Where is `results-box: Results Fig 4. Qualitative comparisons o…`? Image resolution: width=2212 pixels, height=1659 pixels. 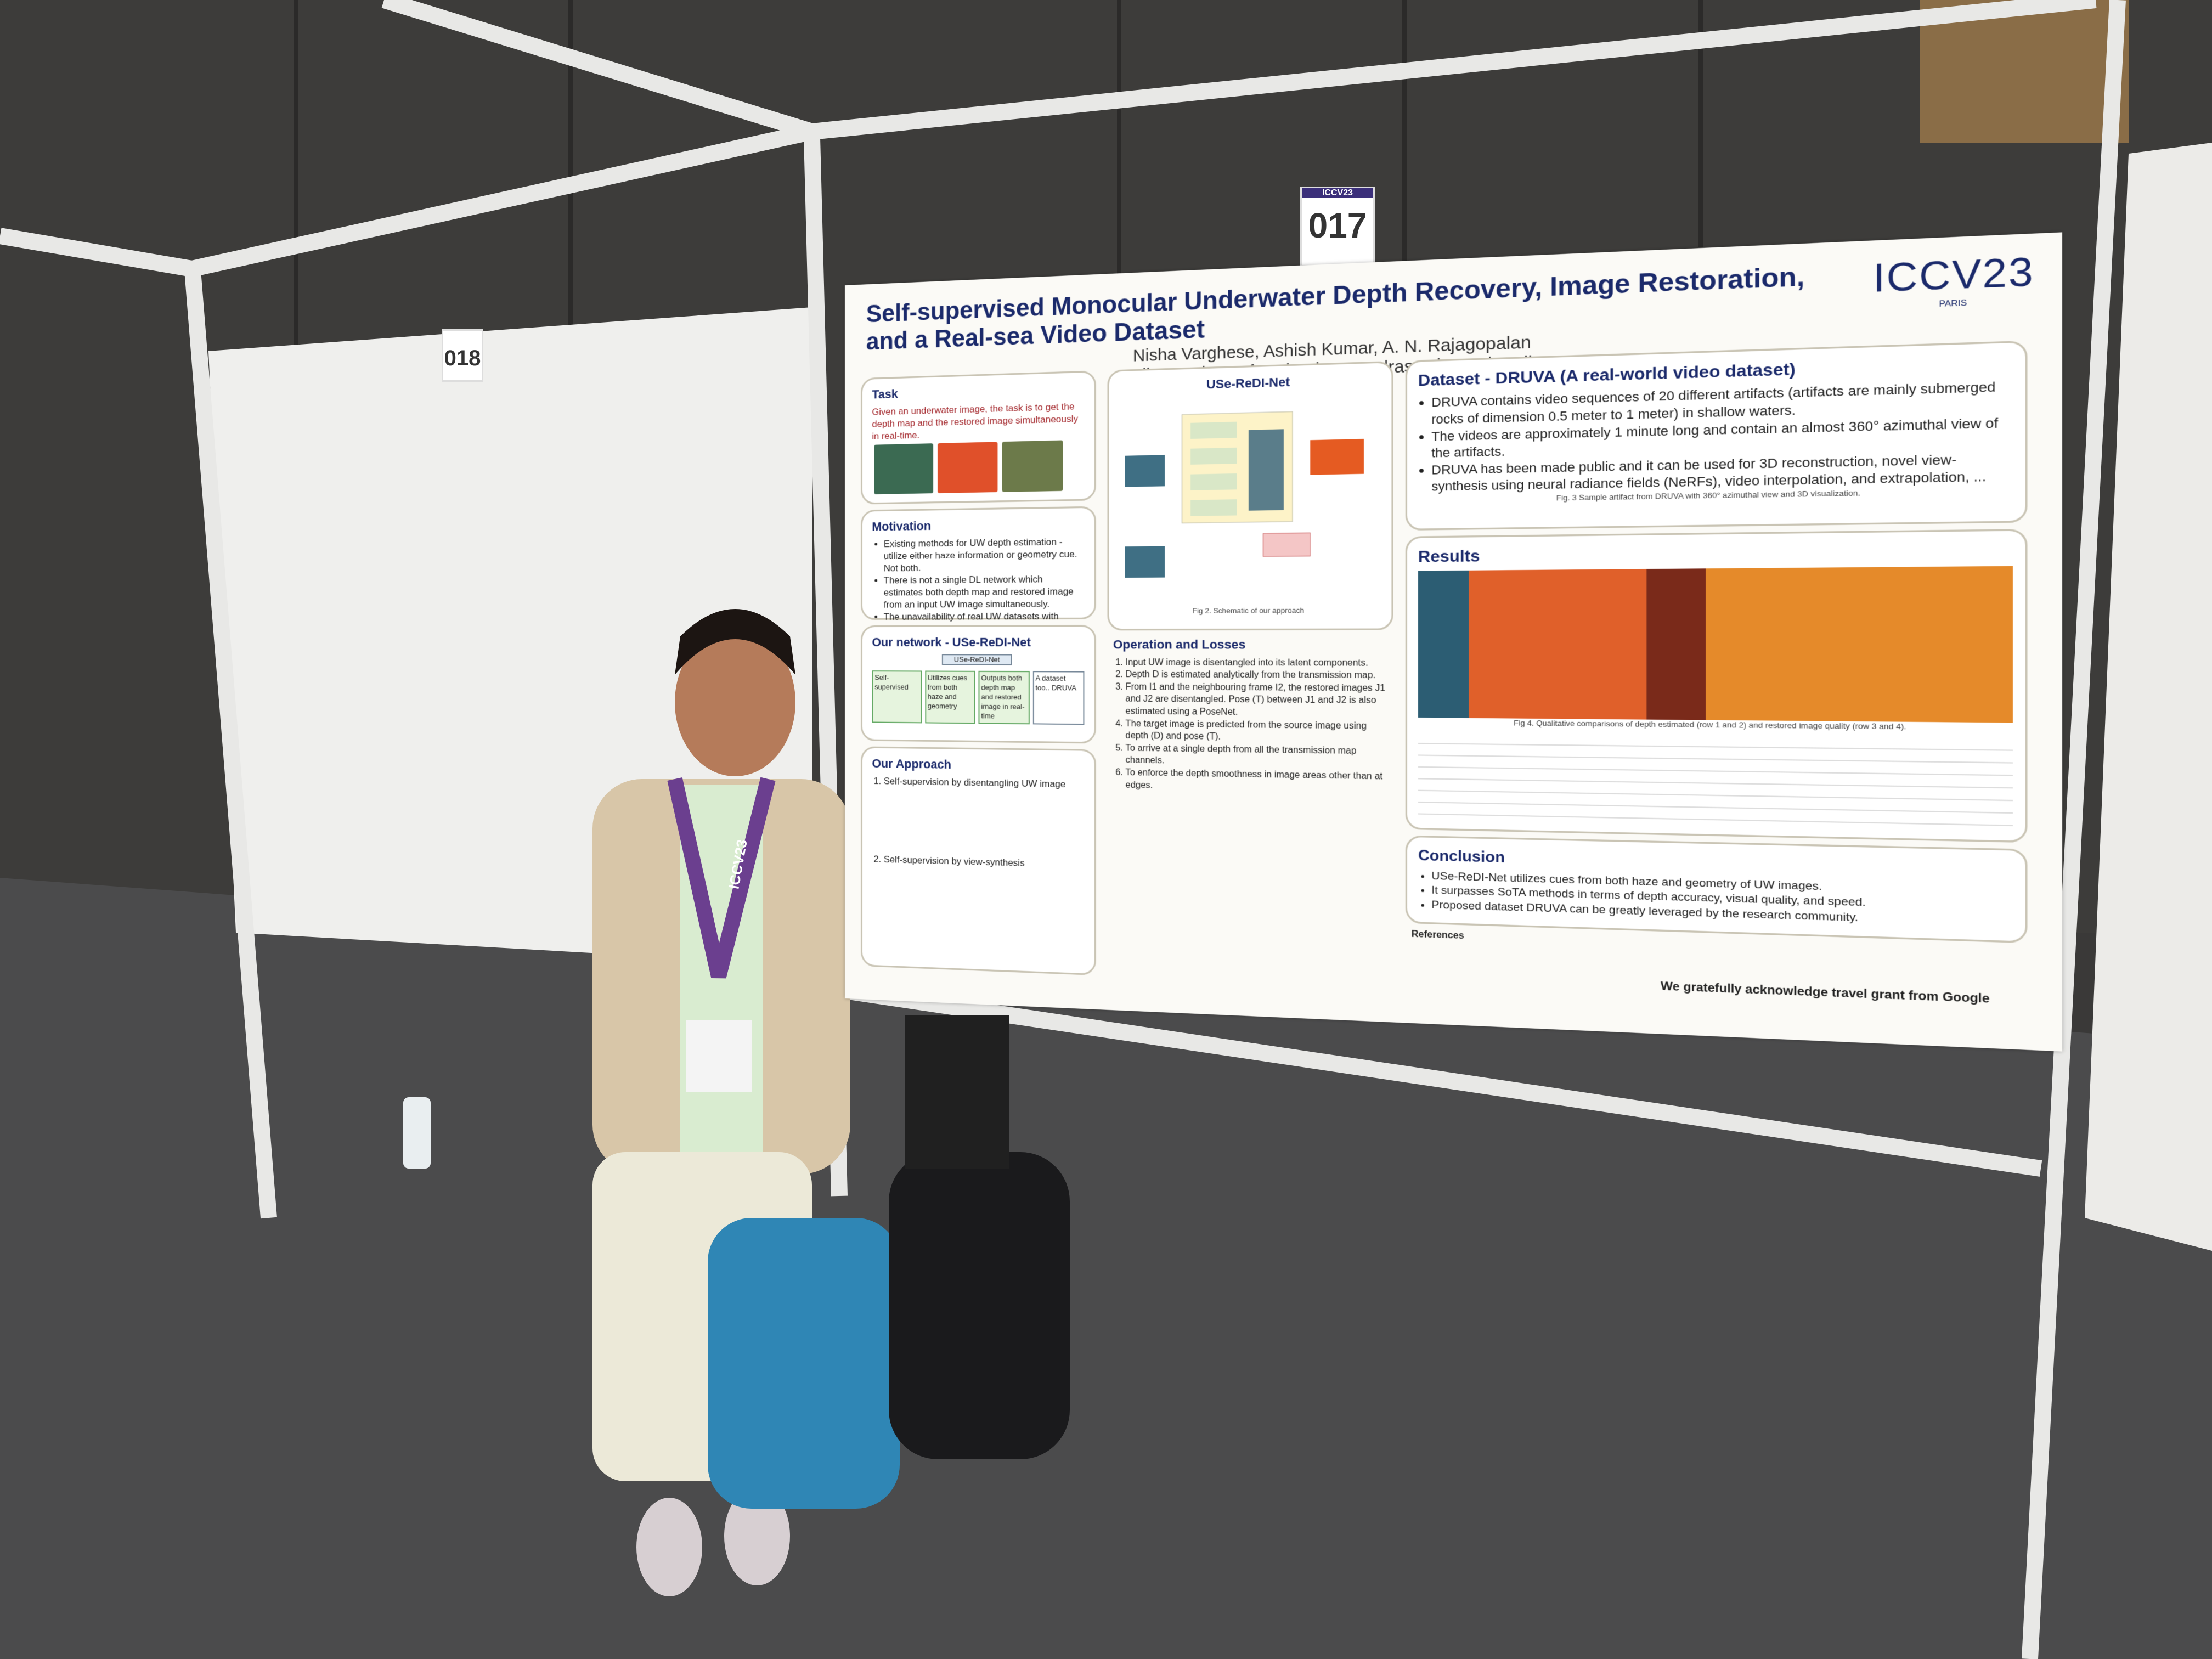 results-box: Results Fig 4. Qualitative comparisons o… is located at coordinates (1716, 686).